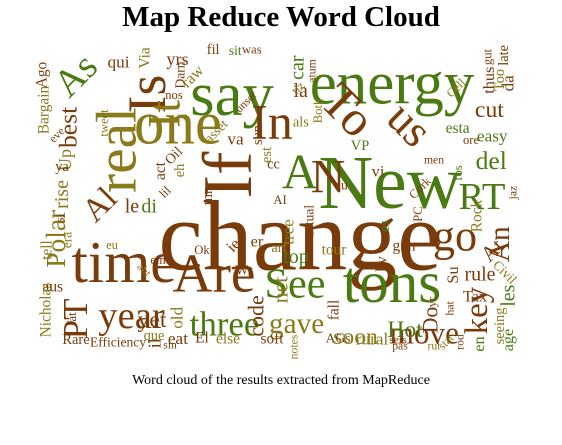  Describe the element at coordinates (385, 226) in the screenshot. I see `word-es: es` at that location.